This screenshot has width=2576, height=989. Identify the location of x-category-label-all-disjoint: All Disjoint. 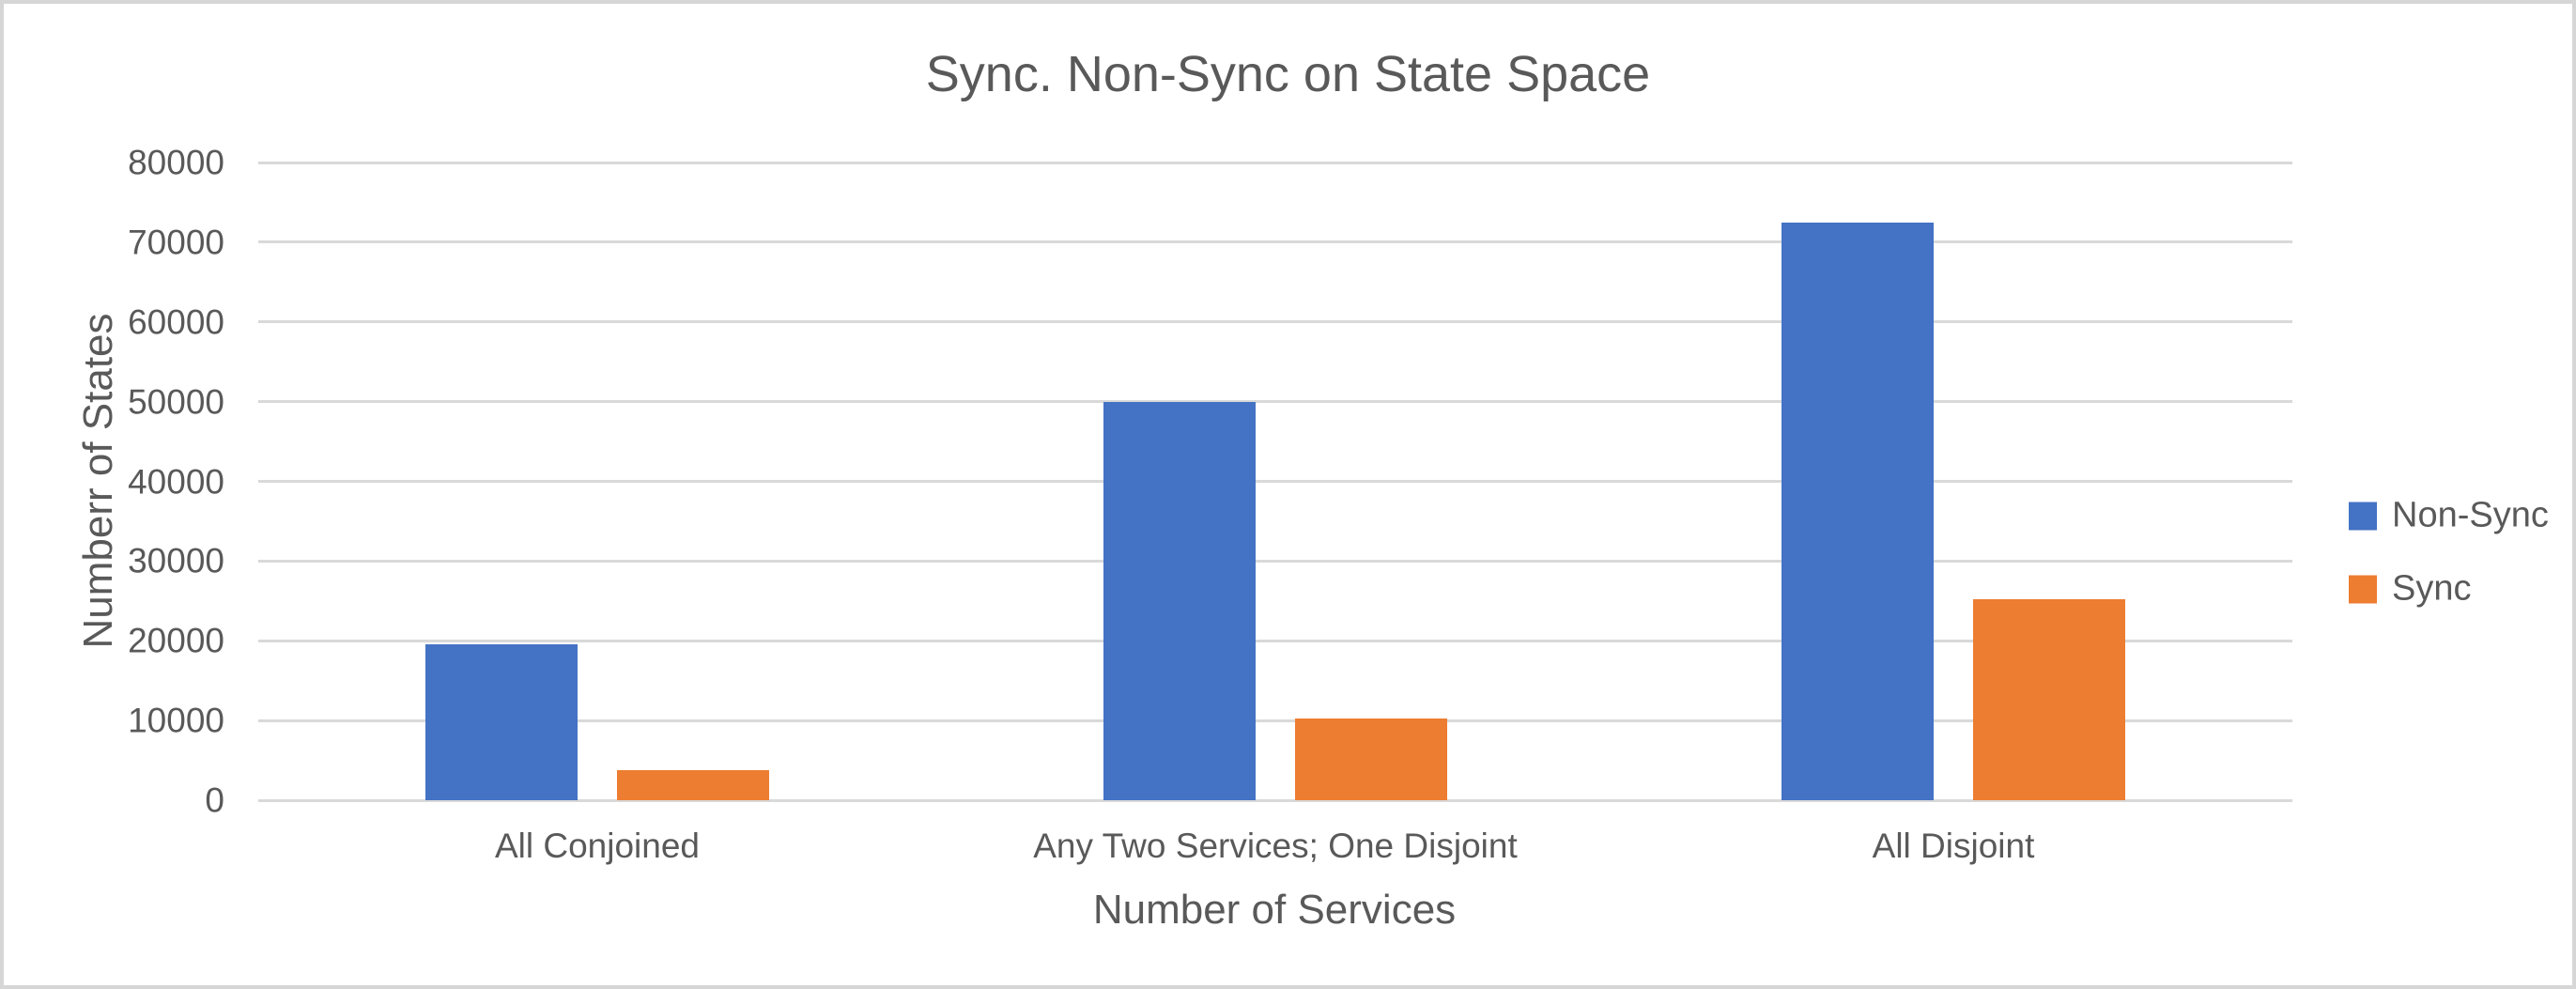
(1954, 846).